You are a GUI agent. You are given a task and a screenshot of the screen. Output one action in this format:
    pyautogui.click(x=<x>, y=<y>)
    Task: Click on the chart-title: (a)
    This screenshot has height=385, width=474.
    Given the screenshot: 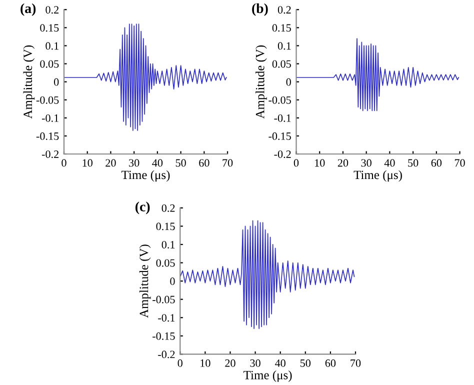 What is the action you would take?
    pyautogui.click(x=28, y=9)
    